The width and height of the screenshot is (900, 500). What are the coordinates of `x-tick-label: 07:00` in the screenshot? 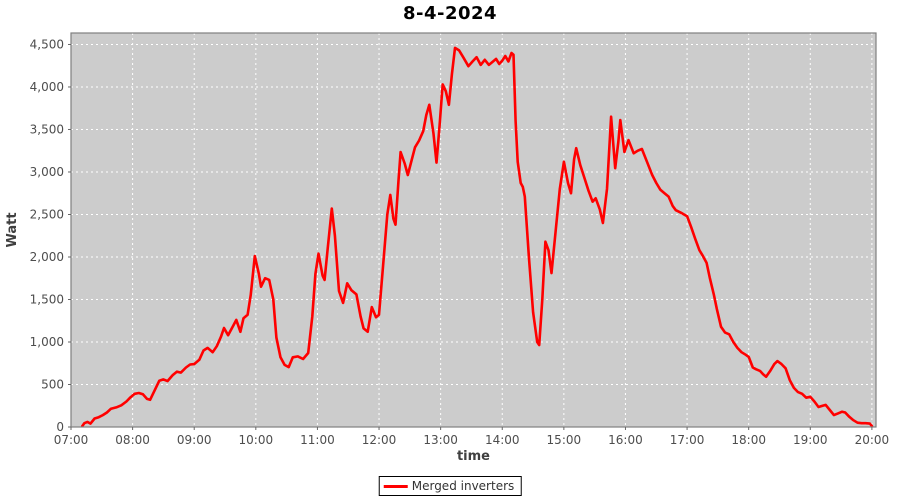 It's located at (71, 440).